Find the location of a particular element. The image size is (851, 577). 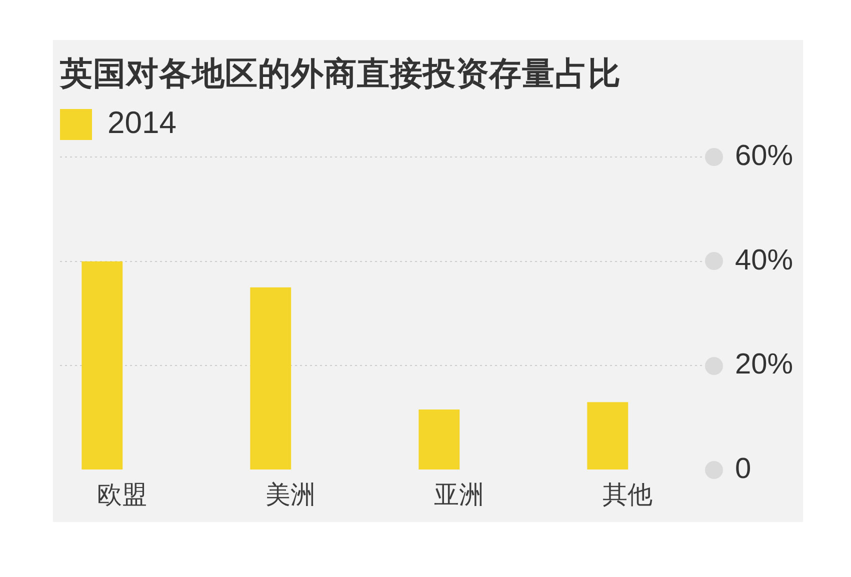

chart-title: 英国对各地区的外商直接投资存量占比 is located at coordinates (340, 73).